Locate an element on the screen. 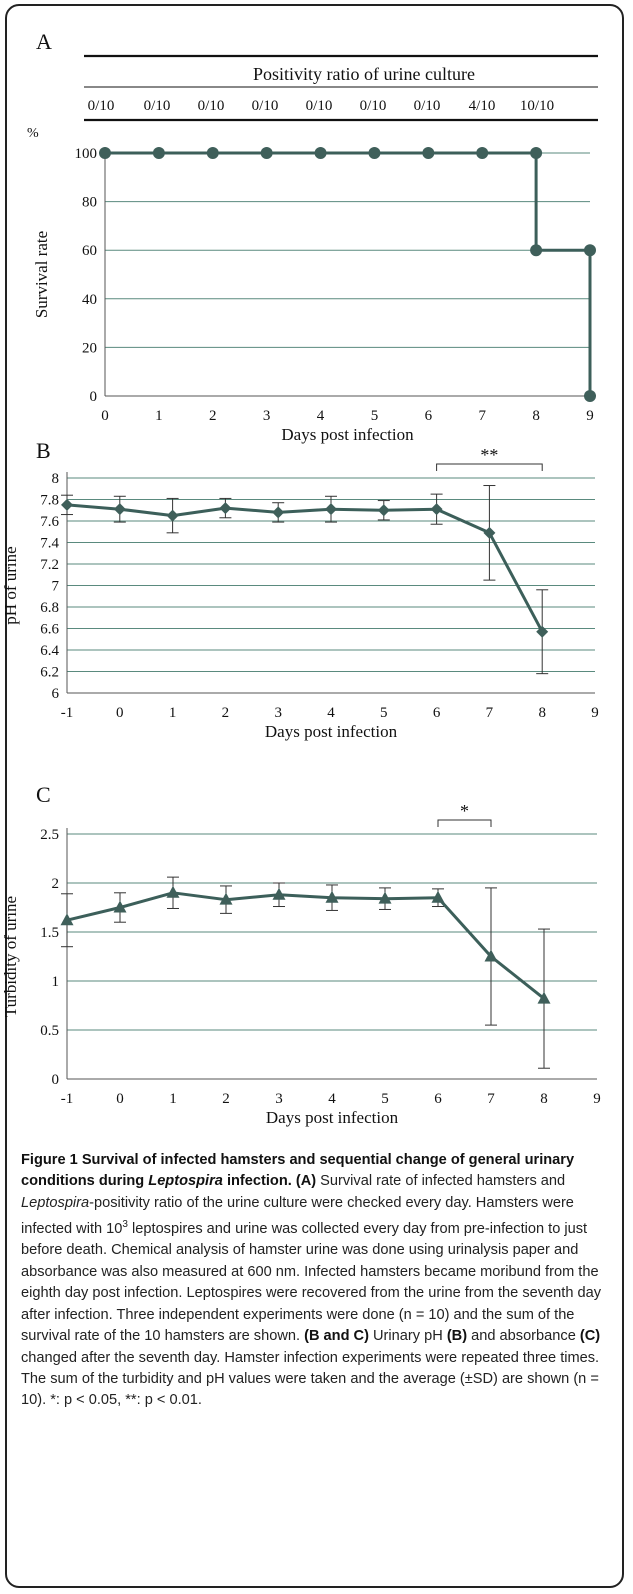 This screenshot has height=1594, width=633. panel-b-significance-label: ** is located at coordinates (489, 455).